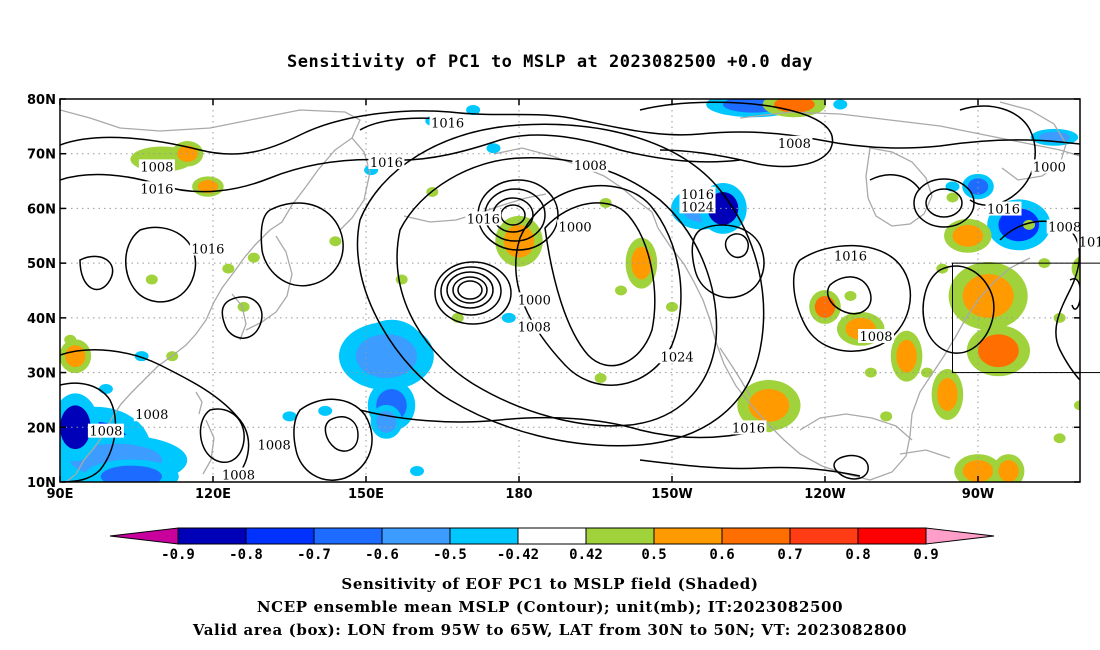 Image resolution: width=1100 pixels, height=650 pixels. What do you see at coordinates (735, 372) in the screenshot?
I see `coast-baja` at bounding box center [735, 372].